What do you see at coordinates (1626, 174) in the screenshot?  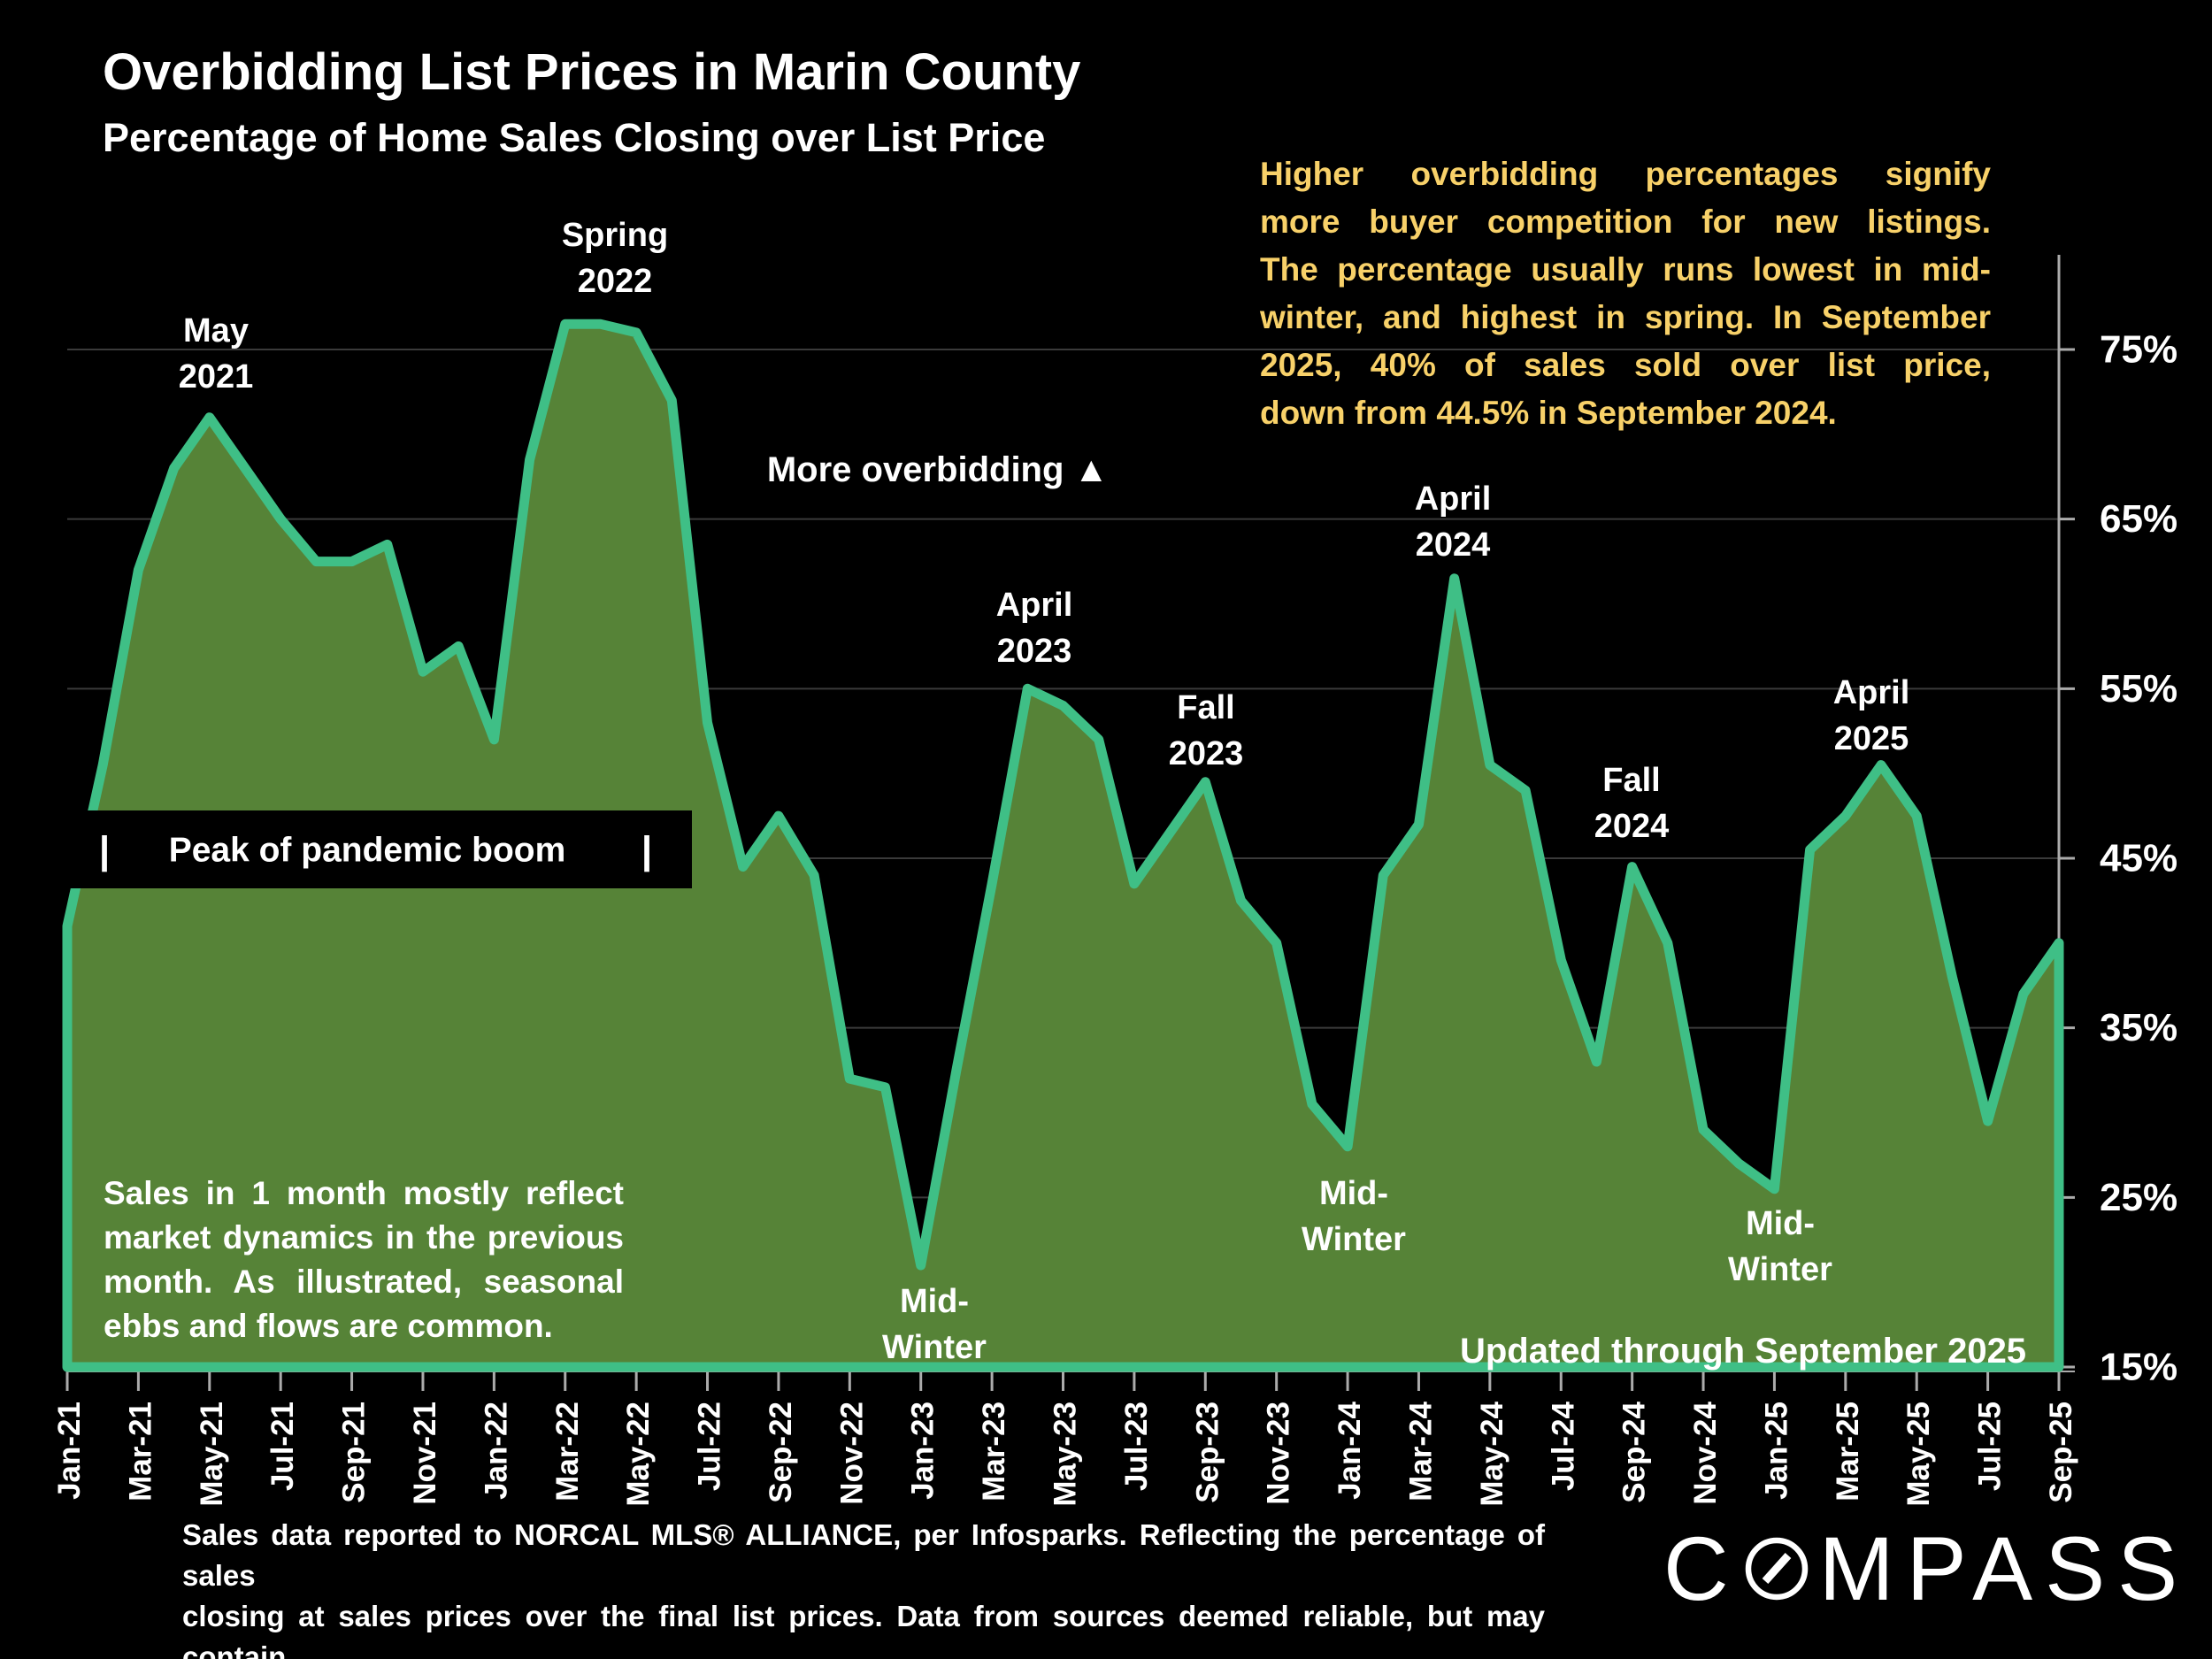 I see `commentary-line: Higher overbidding percentages signify` at bounding box center [1626, 174].